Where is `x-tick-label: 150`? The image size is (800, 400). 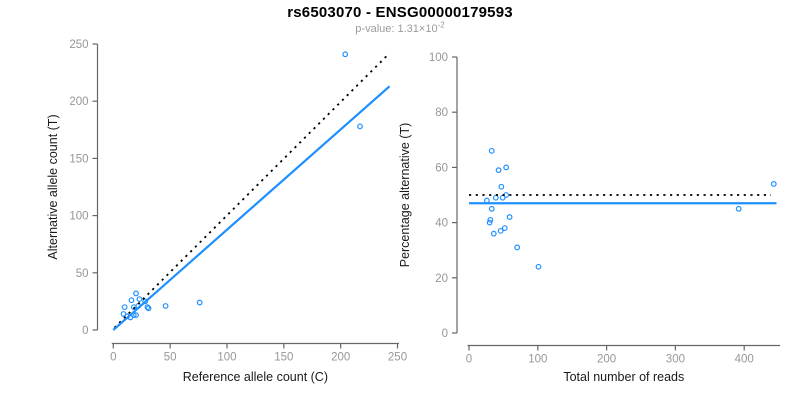
x-tick-label: 150 is located at coordinates (283, 358).